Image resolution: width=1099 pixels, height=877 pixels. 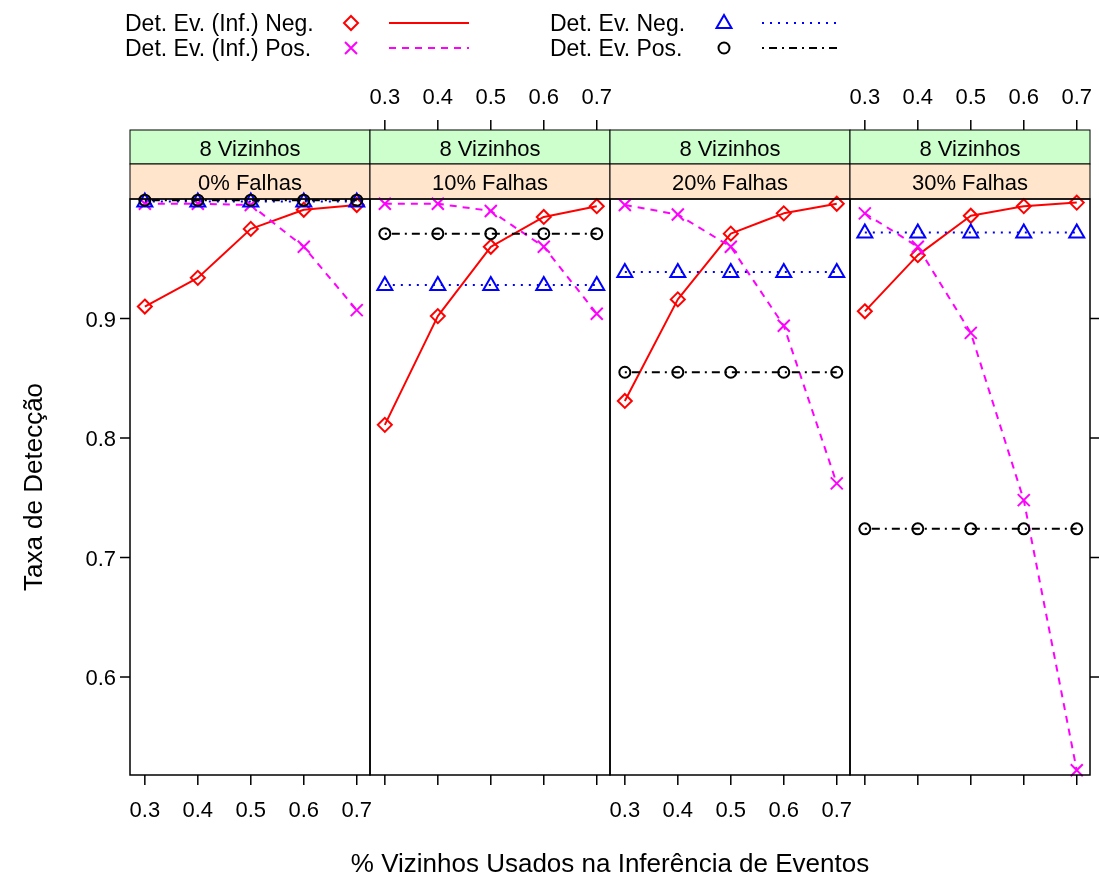 What do you see at coordinates (100, 558) in the screenshot?
I see `y-tick-label: 0.7` at bounding box center [100, 558].